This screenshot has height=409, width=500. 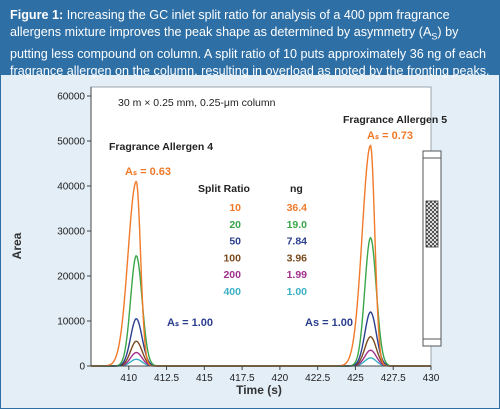 I want to click on table-ng-400: 1.00, so click(x=297, y=292).